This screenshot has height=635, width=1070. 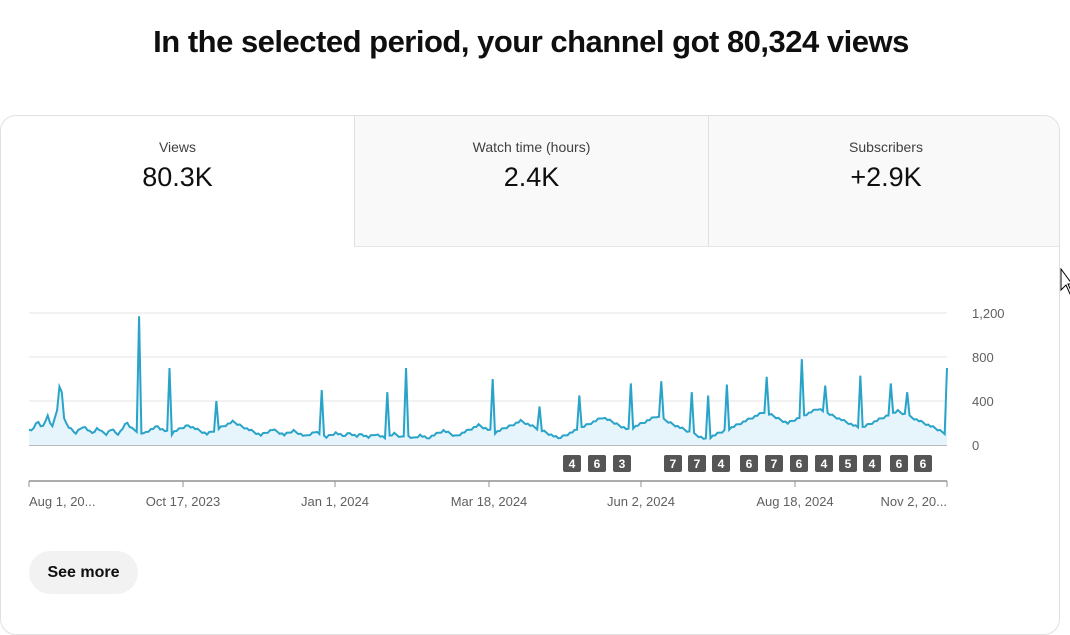 I want to click on tab-watch-time-label: Watch time (hours), so click(x=531, y=147).